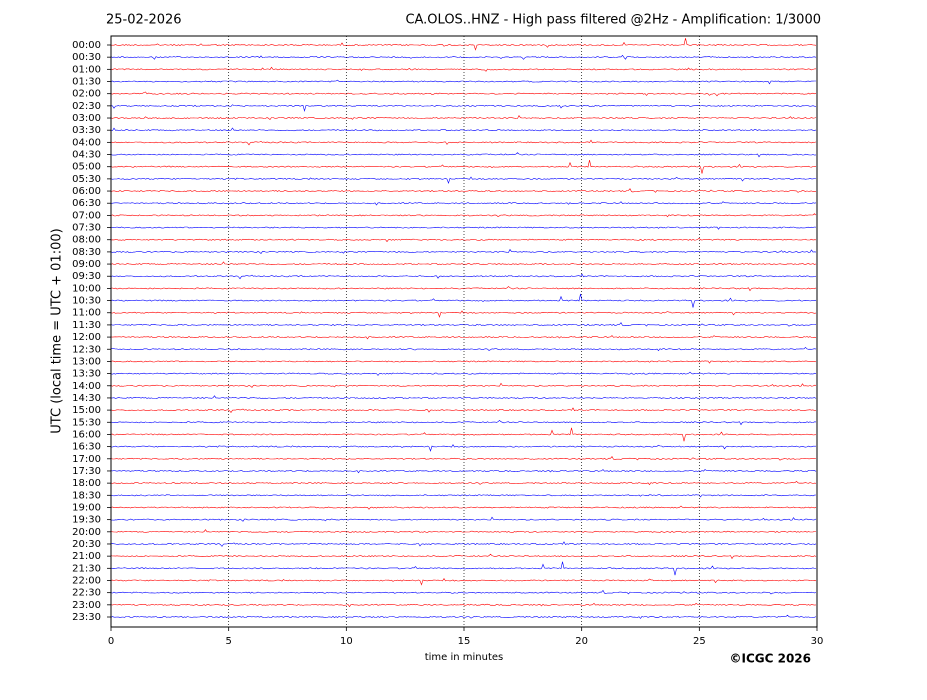 Image resolution: width=927 pixels, height=700 pixels. Describe the element at coordinates (86, 556) in the screenshot. I see `y-tick-label: 21:00` at that location.